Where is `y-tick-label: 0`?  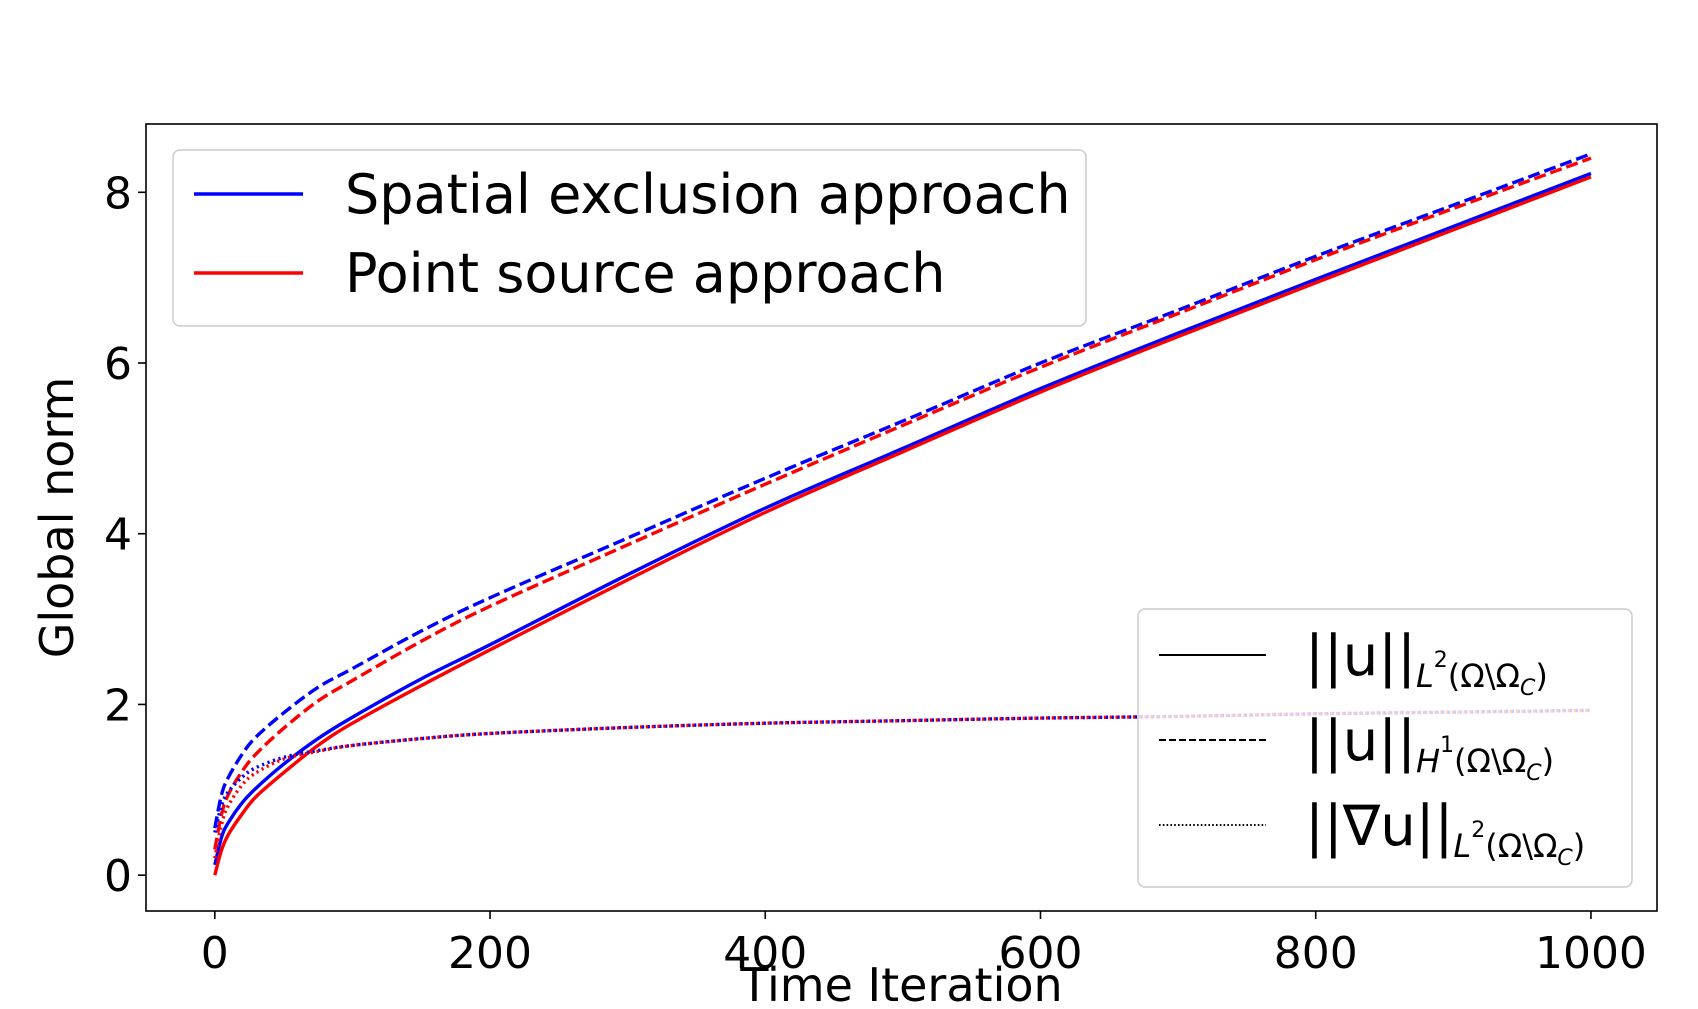 y-tick-label: 0 is located at coordinates (118, 876).